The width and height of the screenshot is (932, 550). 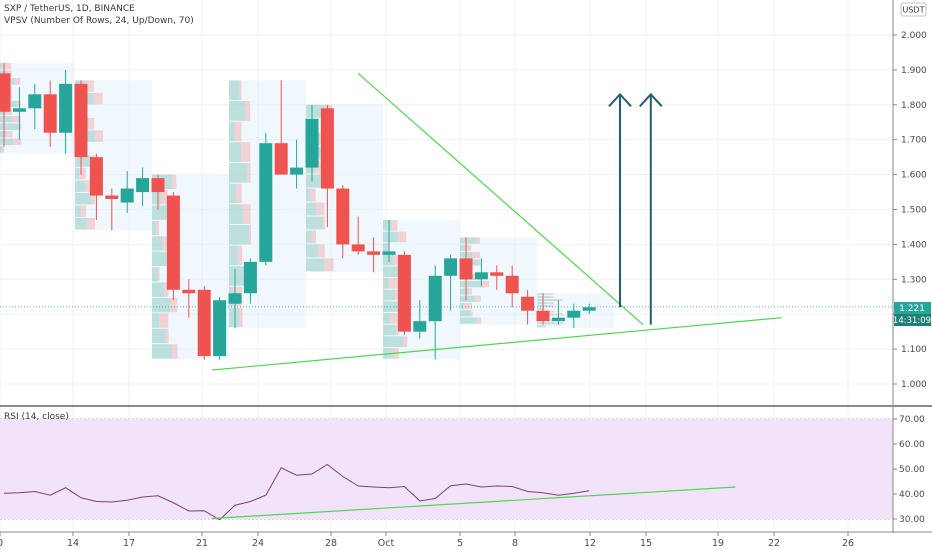 What do you see at coordinates (473, 503) in the screenshot?
I see `rsi-trendline` at bounding box center [473, 503].